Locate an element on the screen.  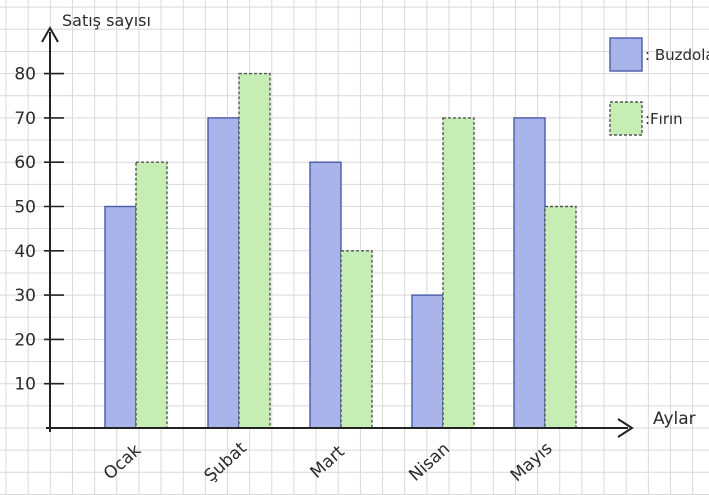
legend: : Buzdolabı :Fırın is located at coordinates (659, 86).